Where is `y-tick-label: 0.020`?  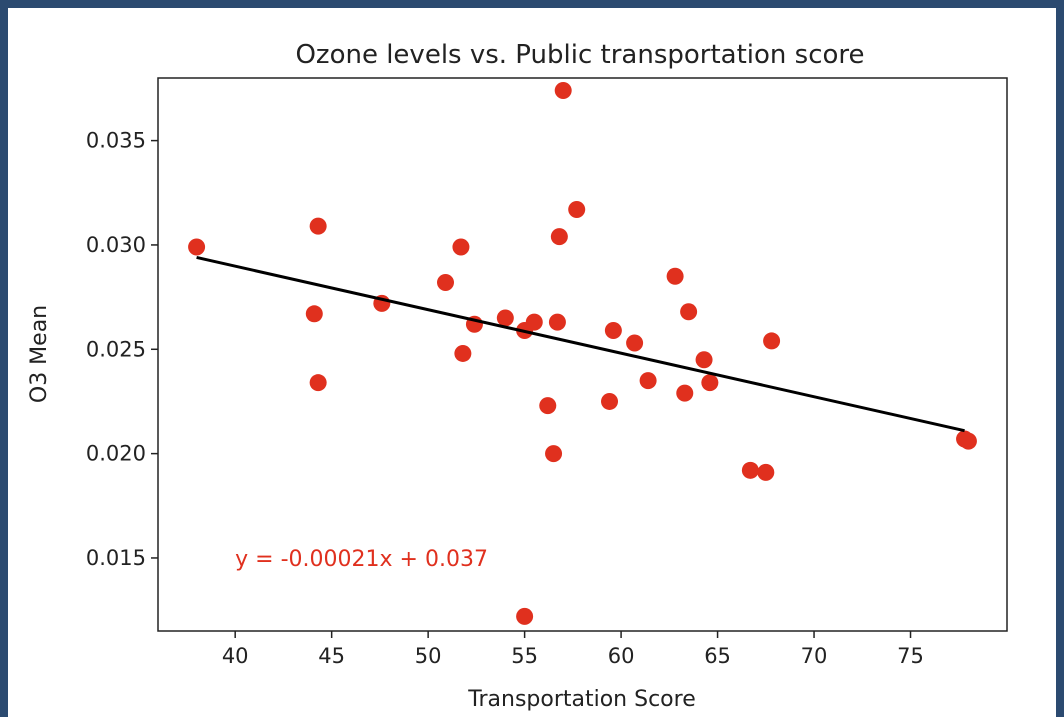 y-tick-label: 0.020 is located at coordinates (116, 454).